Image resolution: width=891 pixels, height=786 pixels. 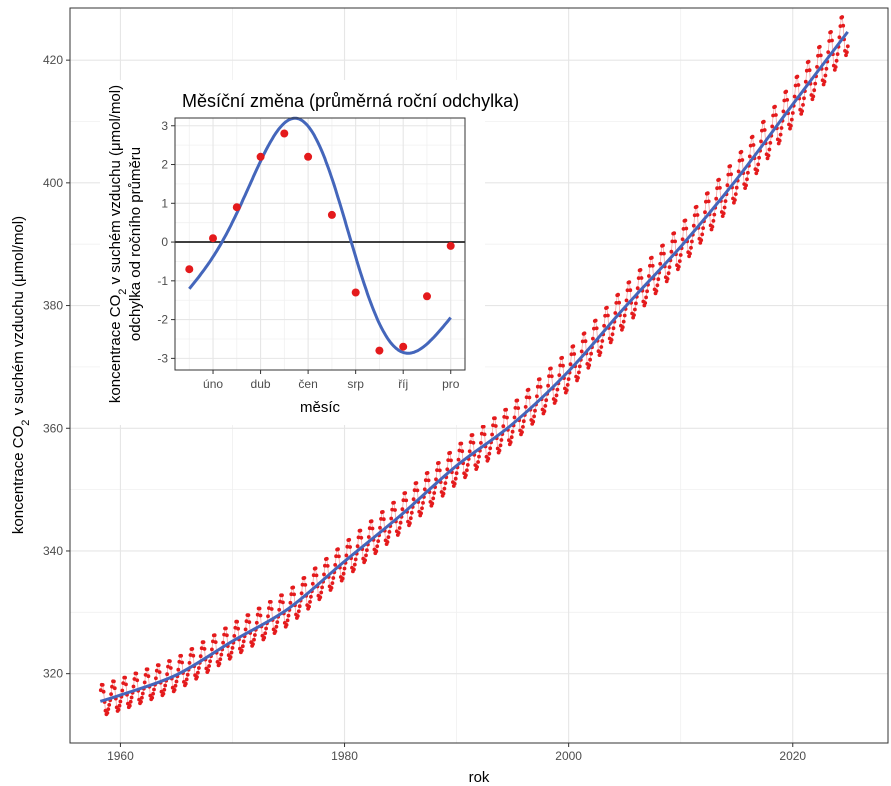 I want to click on inset-y-tick-label: -2, so click(x=162, y=320).